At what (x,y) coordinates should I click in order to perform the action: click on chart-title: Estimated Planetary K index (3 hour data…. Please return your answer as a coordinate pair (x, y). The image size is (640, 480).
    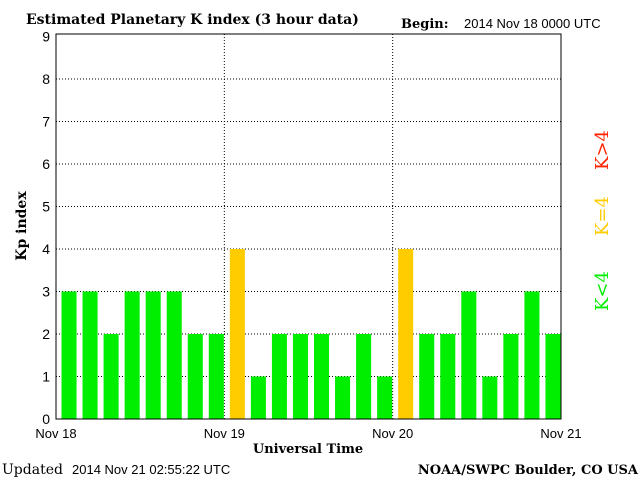
    Looking at the image, I should click on (192, 20).